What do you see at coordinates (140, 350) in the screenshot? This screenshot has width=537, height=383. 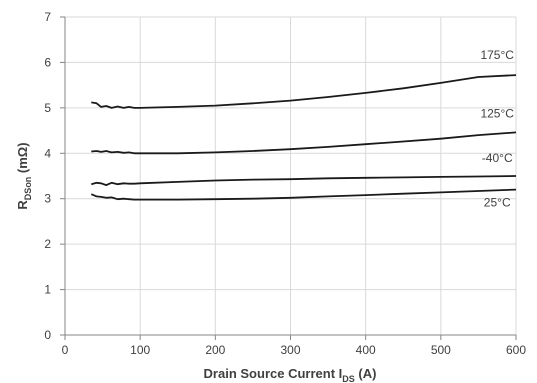 I see `x-tick-label: 100` at bounding box center [140, 350].